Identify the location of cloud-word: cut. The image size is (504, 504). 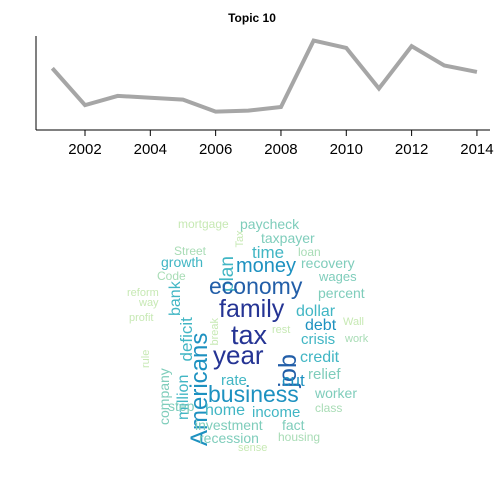
(293, 380).